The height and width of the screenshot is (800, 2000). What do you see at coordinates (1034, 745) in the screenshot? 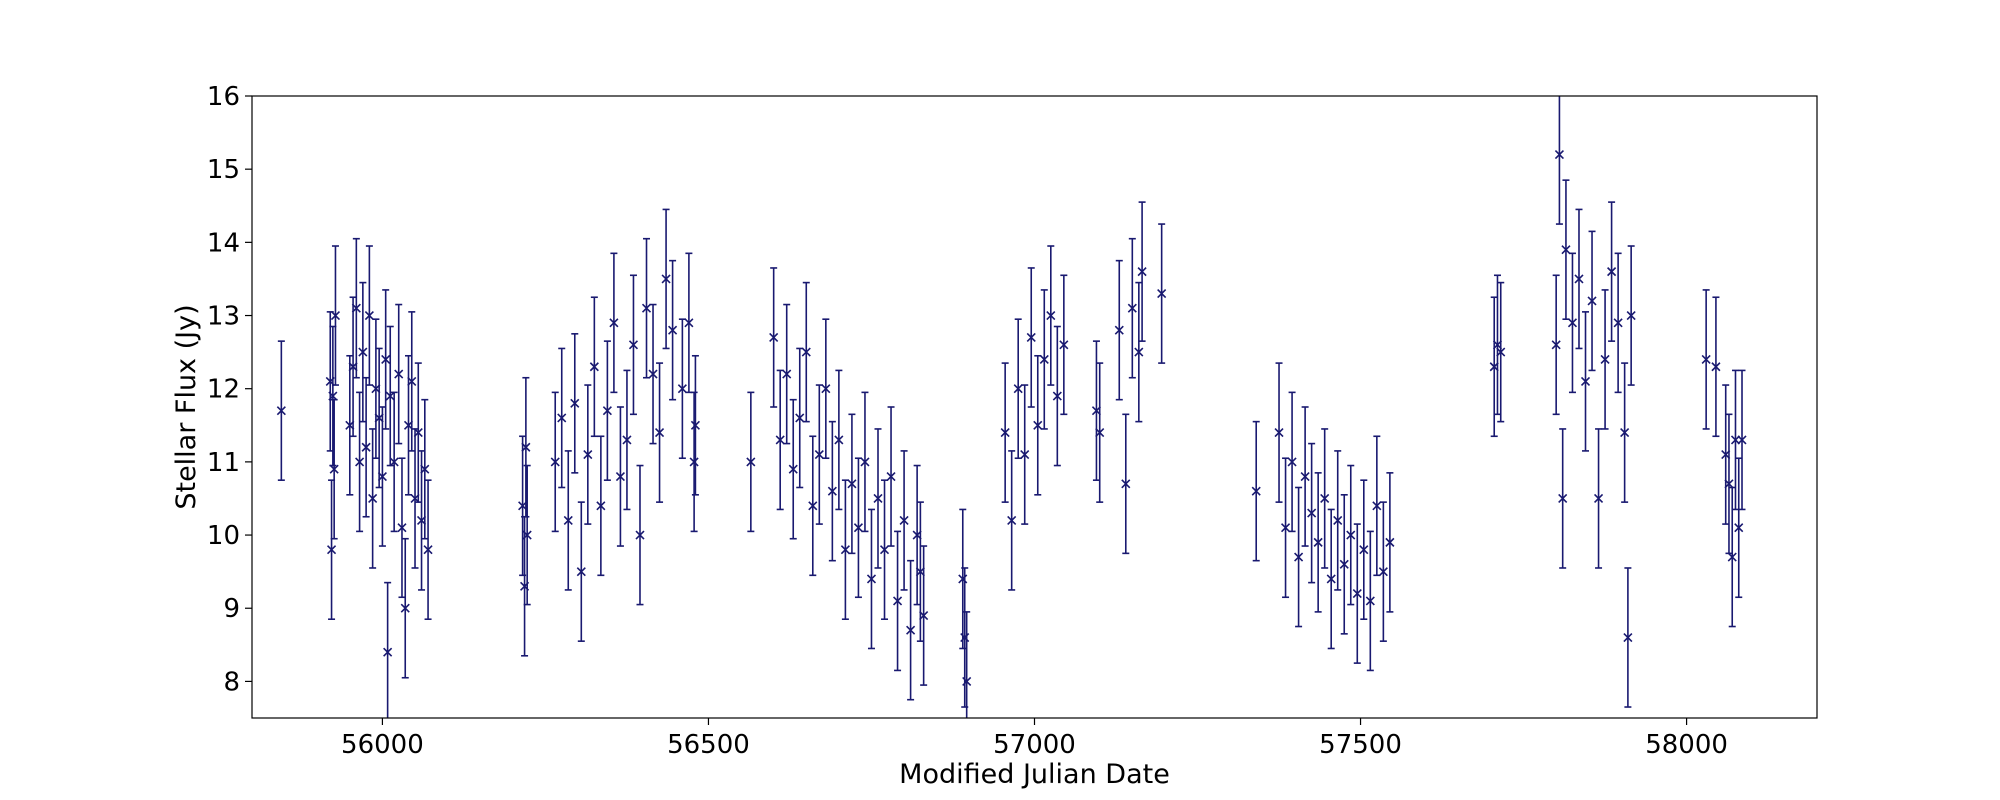
I see `x-tick-label: 57000` at bounding box center [1034, 745].